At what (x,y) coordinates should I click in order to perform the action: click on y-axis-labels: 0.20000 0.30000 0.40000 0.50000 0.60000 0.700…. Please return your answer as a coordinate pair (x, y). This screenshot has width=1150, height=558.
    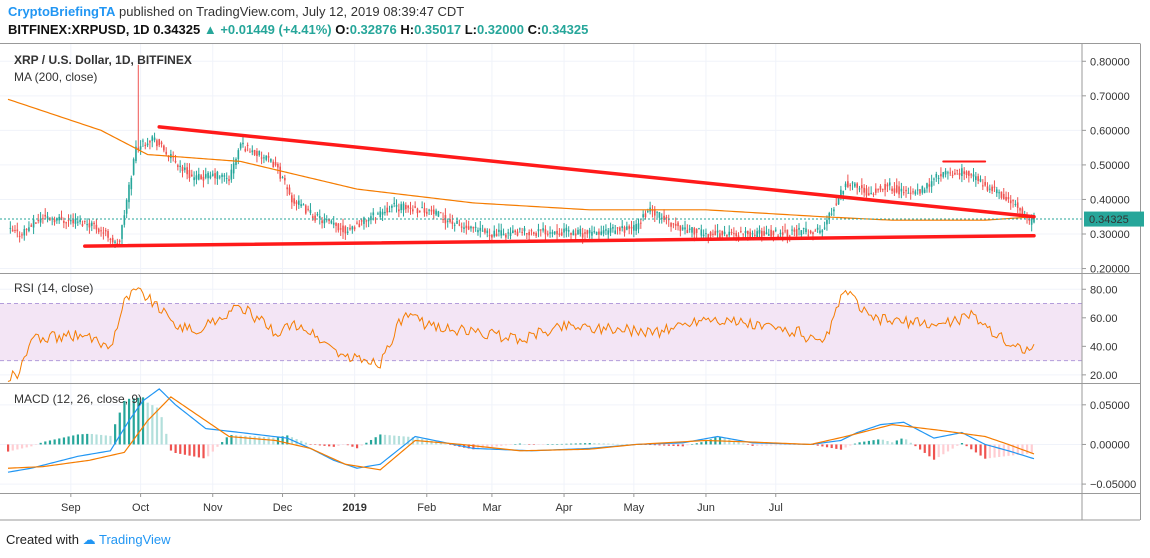
    Looking at the image, I should click on (1109, 273).